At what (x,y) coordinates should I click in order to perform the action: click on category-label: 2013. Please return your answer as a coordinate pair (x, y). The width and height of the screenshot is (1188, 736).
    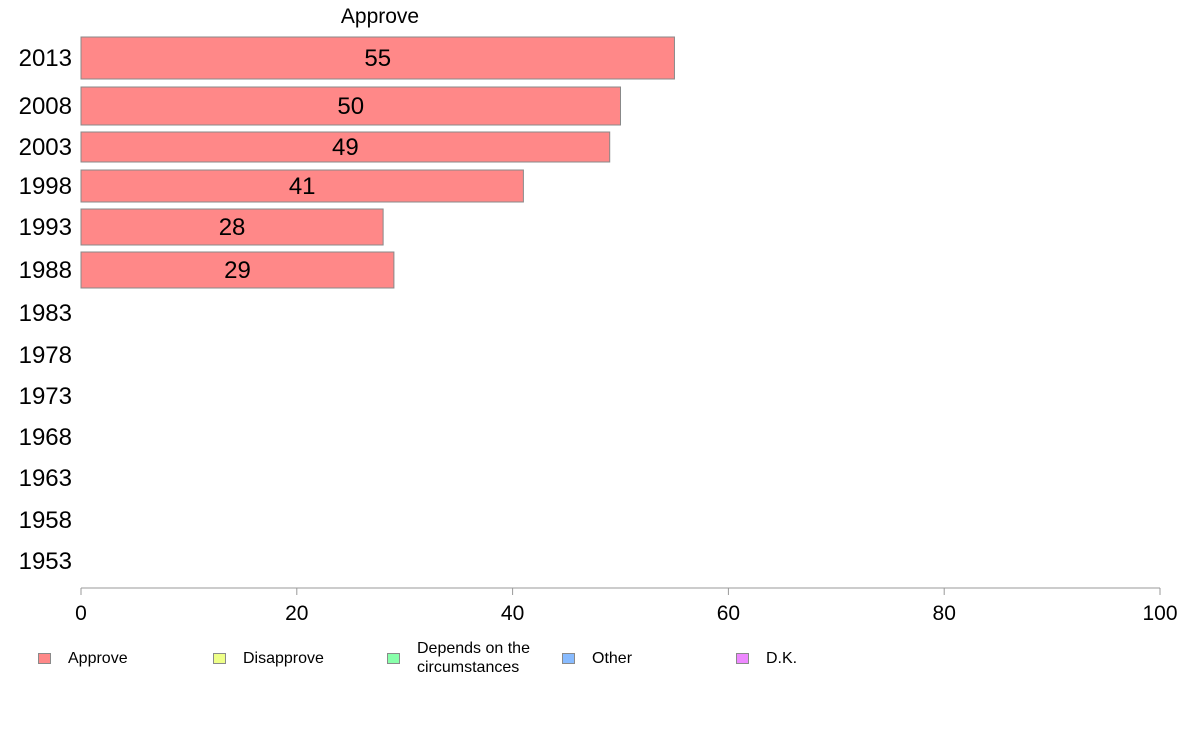
    Looking at the image, I should click on (45, 58).